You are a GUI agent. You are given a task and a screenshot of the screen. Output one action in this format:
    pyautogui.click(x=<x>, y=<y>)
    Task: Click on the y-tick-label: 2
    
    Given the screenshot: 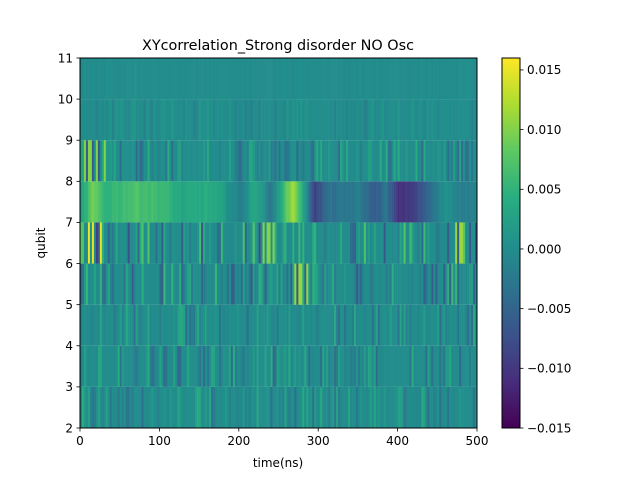 What is the action you would take?
    pyautogui.click(x=69, y=428)
    